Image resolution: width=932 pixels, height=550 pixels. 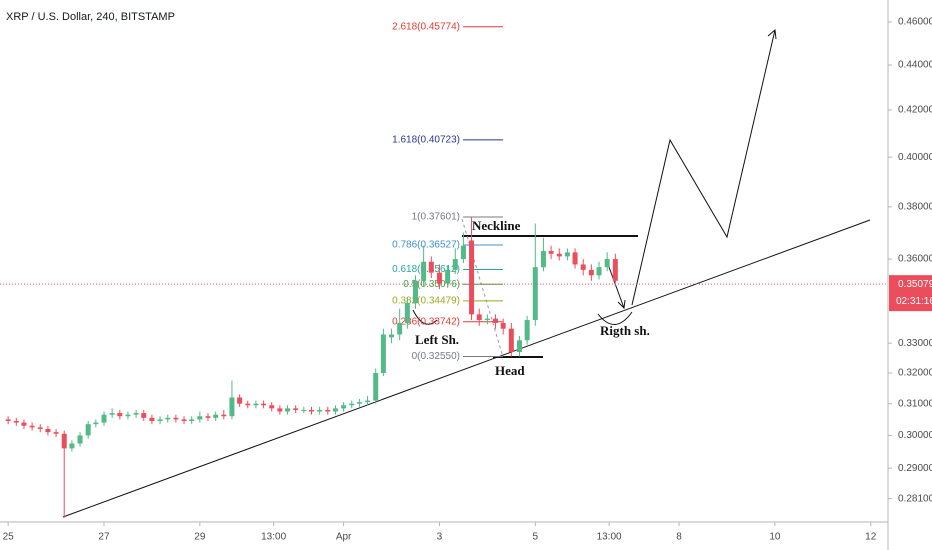 I want to click on fib-label: 0.236(0.33742), so click(x=426, y=321).